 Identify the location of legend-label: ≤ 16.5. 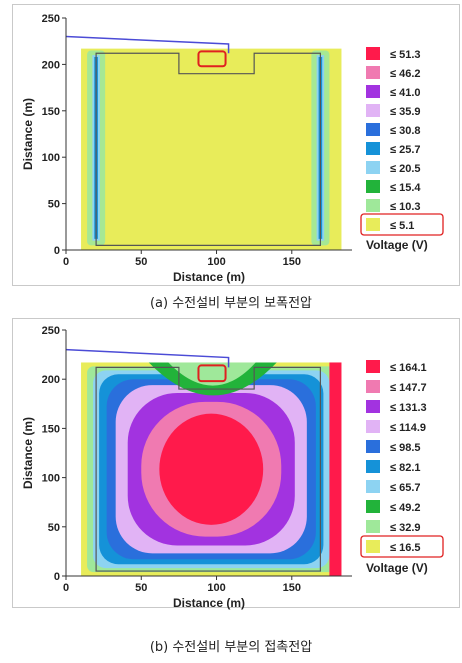
(405, 548).